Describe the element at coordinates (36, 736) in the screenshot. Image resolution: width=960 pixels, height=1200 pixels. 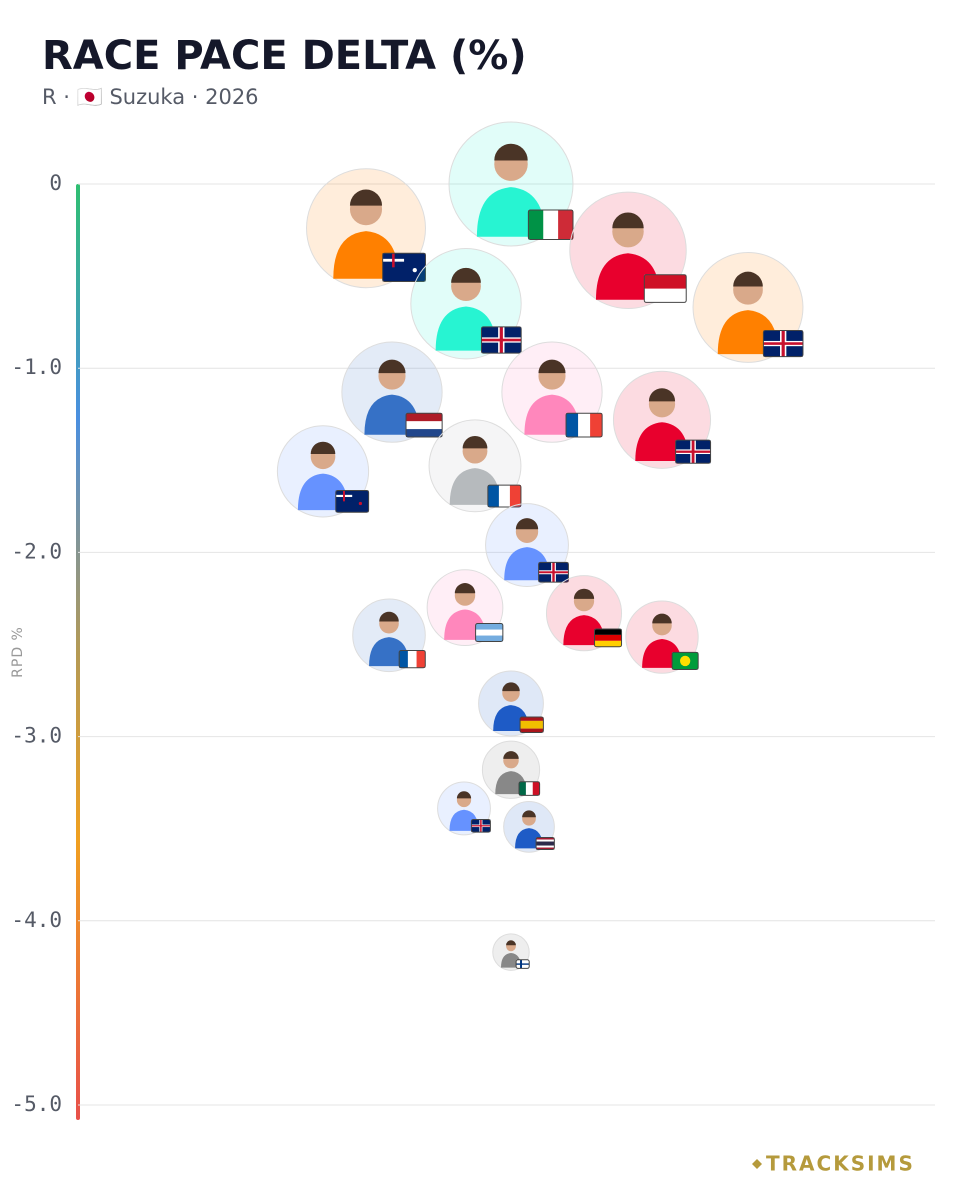
I see `y-tick-label: -3.0` at that location.